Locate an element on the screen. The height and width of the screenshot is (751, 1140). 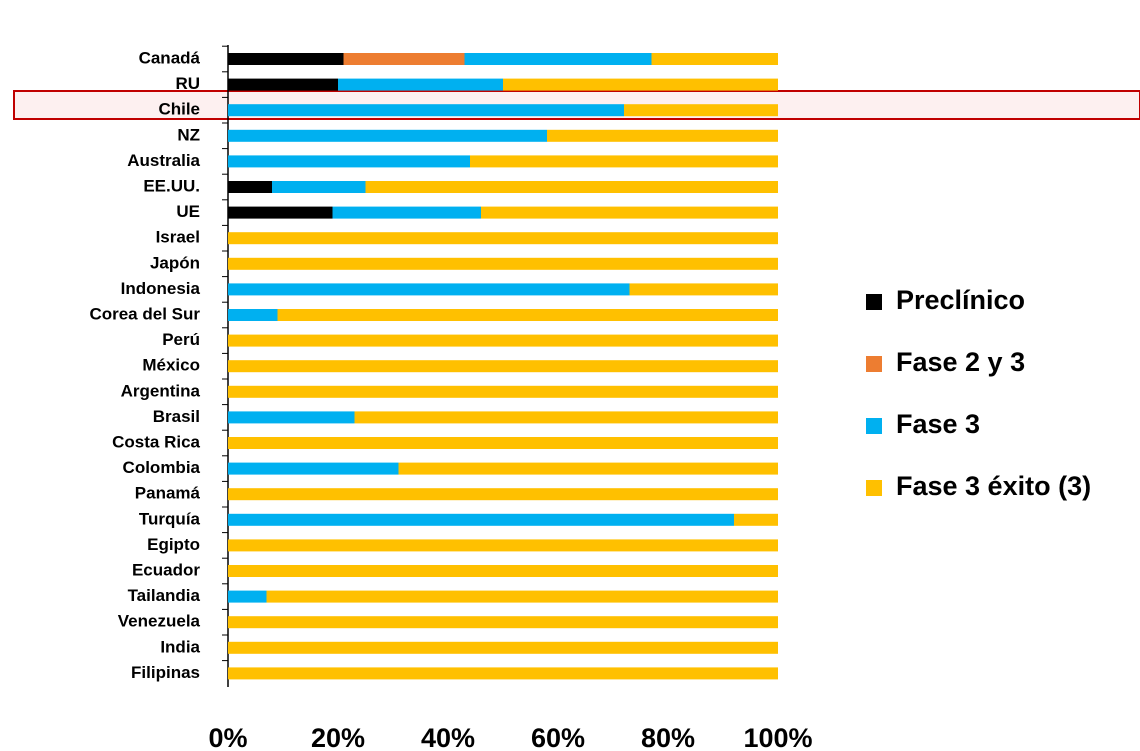
y-tick-label: Tailandia is located at coordinates (164, 595).